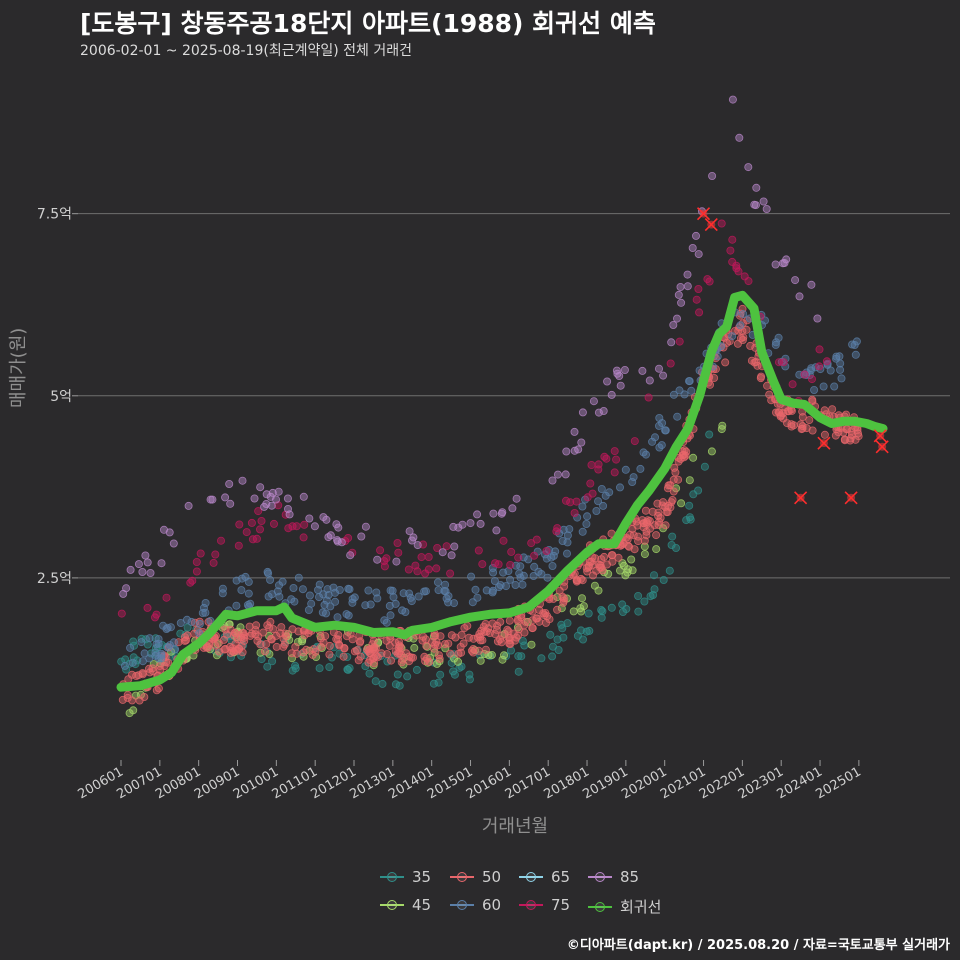 The width and height of the screenshot is (960, 960). I want to click on chart-title: [도봉구] 창동주공18단지 아파트(1988) 회귀선 예측, so click(368, 23).